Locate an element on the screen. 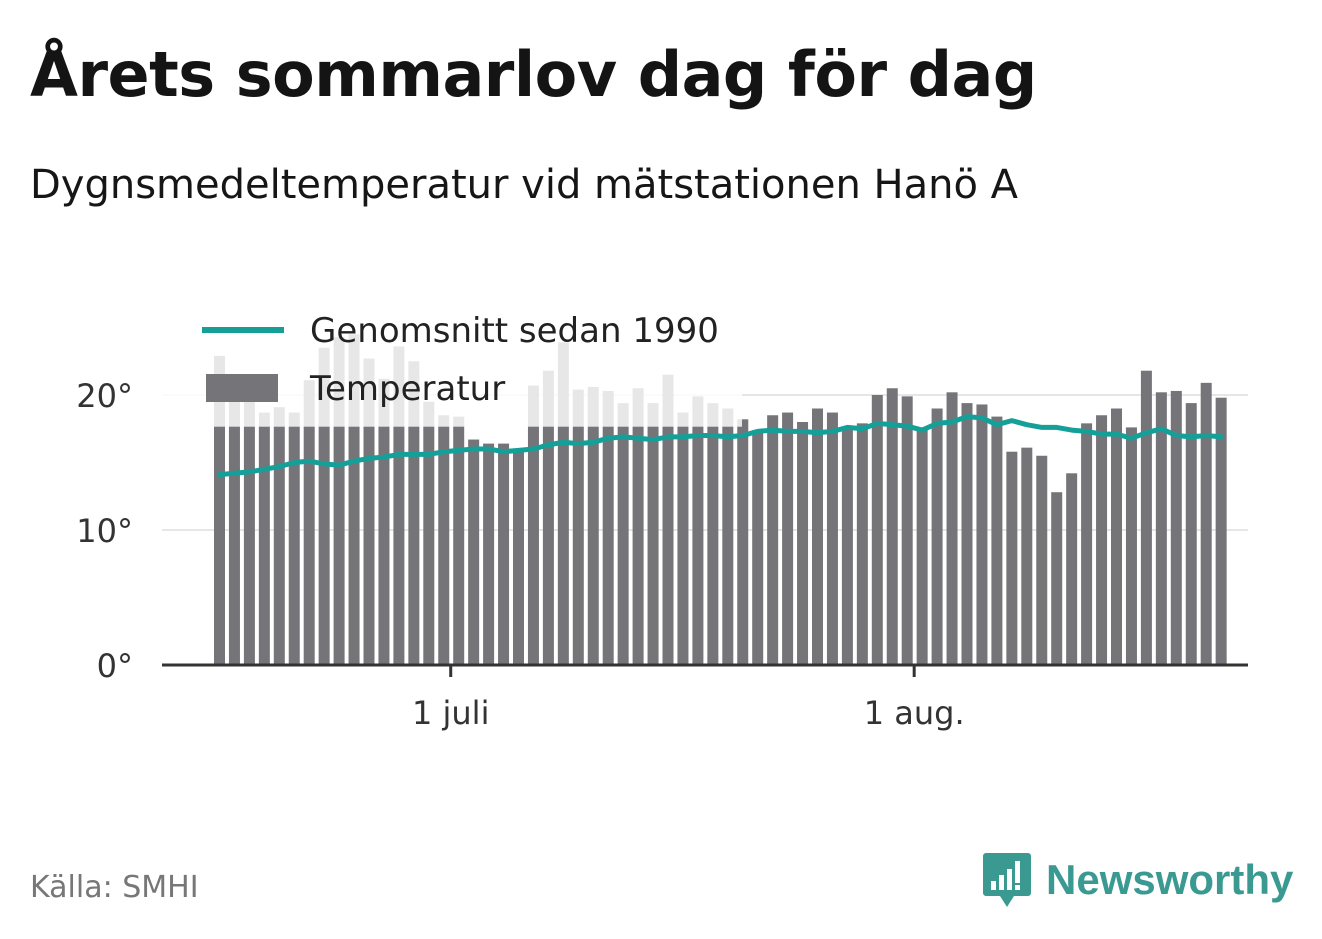  legend-label-temperature: Temperatur is located at coordinates (407, 389).